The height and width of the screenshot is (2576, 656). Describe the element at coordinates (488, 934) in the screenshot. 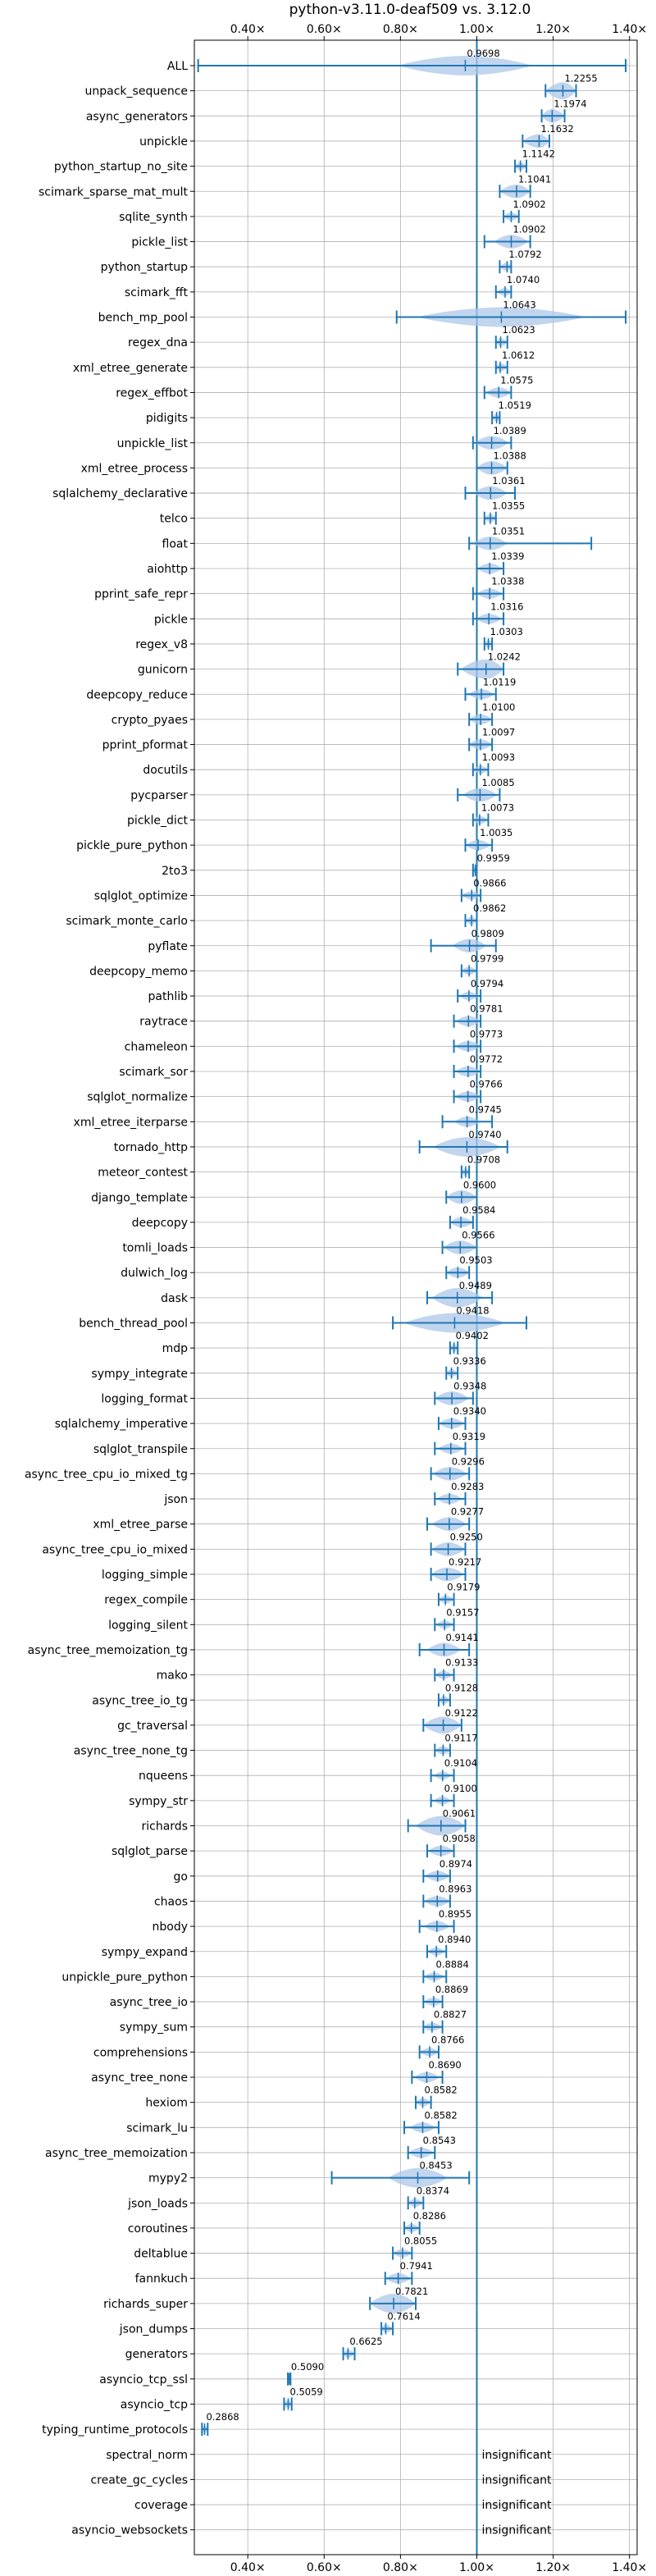

I see `value-label: 0.9809` at that location.